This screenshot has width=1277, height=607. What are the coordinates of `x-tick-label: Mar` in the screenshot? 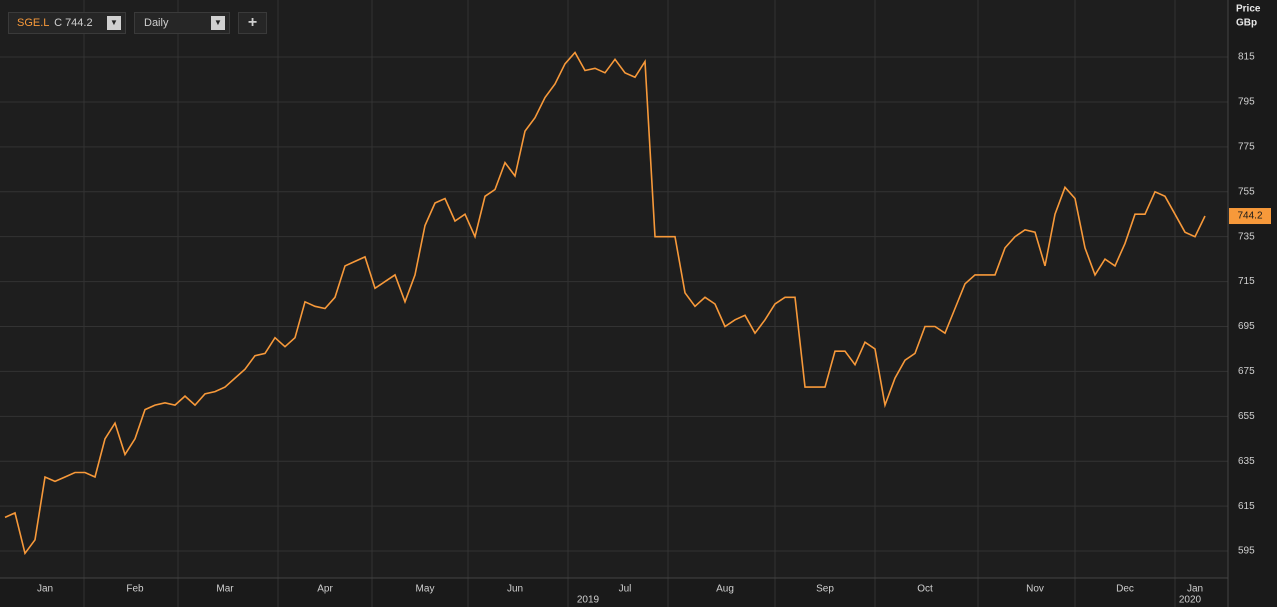 It's located at (225, 589).